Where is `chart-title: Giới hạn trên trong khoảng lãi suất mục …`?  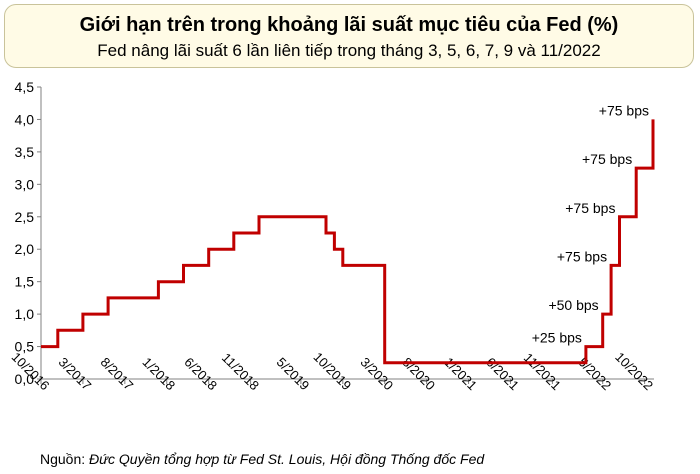
chart-title: Giới hạn trên trong khoảng lãi suất mục … is located at coordinates (349, 25).